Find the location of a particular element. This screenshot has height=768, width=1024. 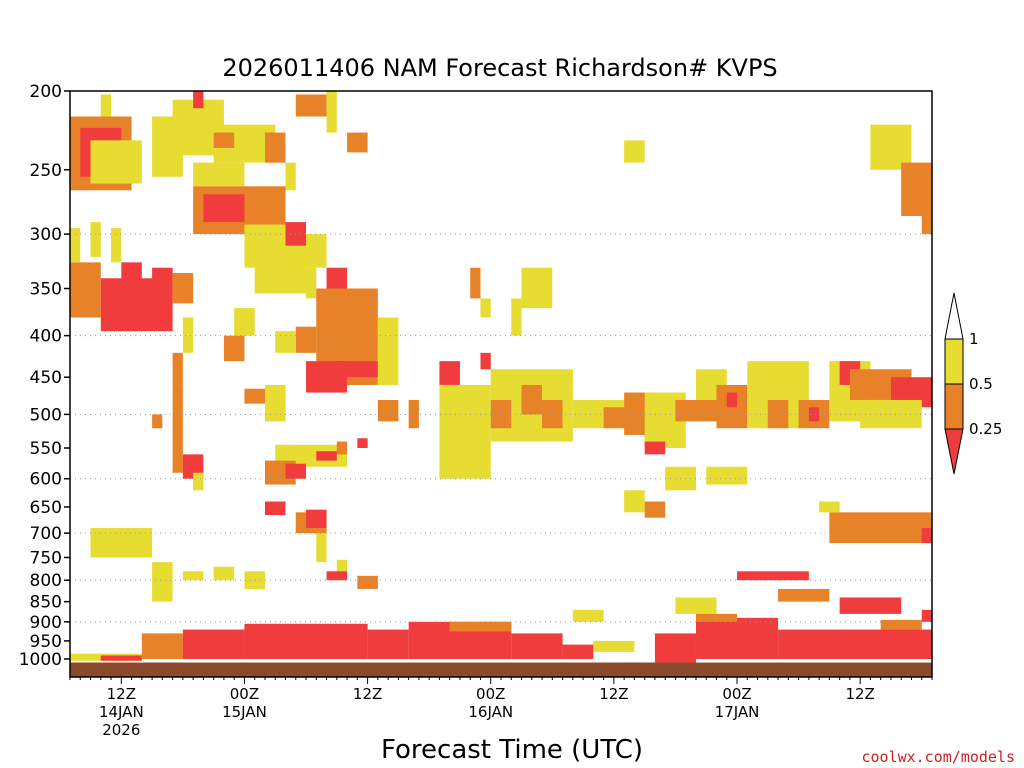

y-tick-label: 500 is located at coordinates (46, 415).